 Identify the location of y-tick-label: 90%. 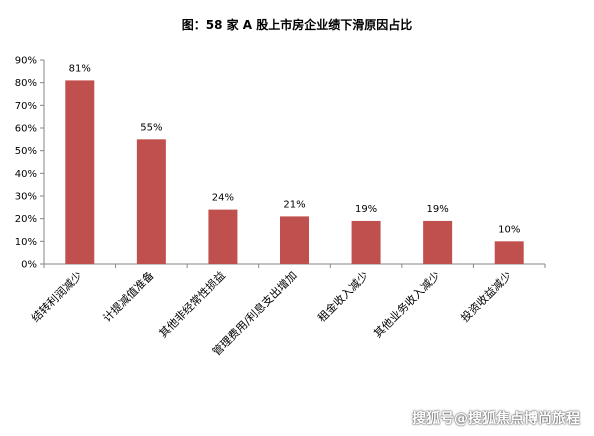
(26, 61).